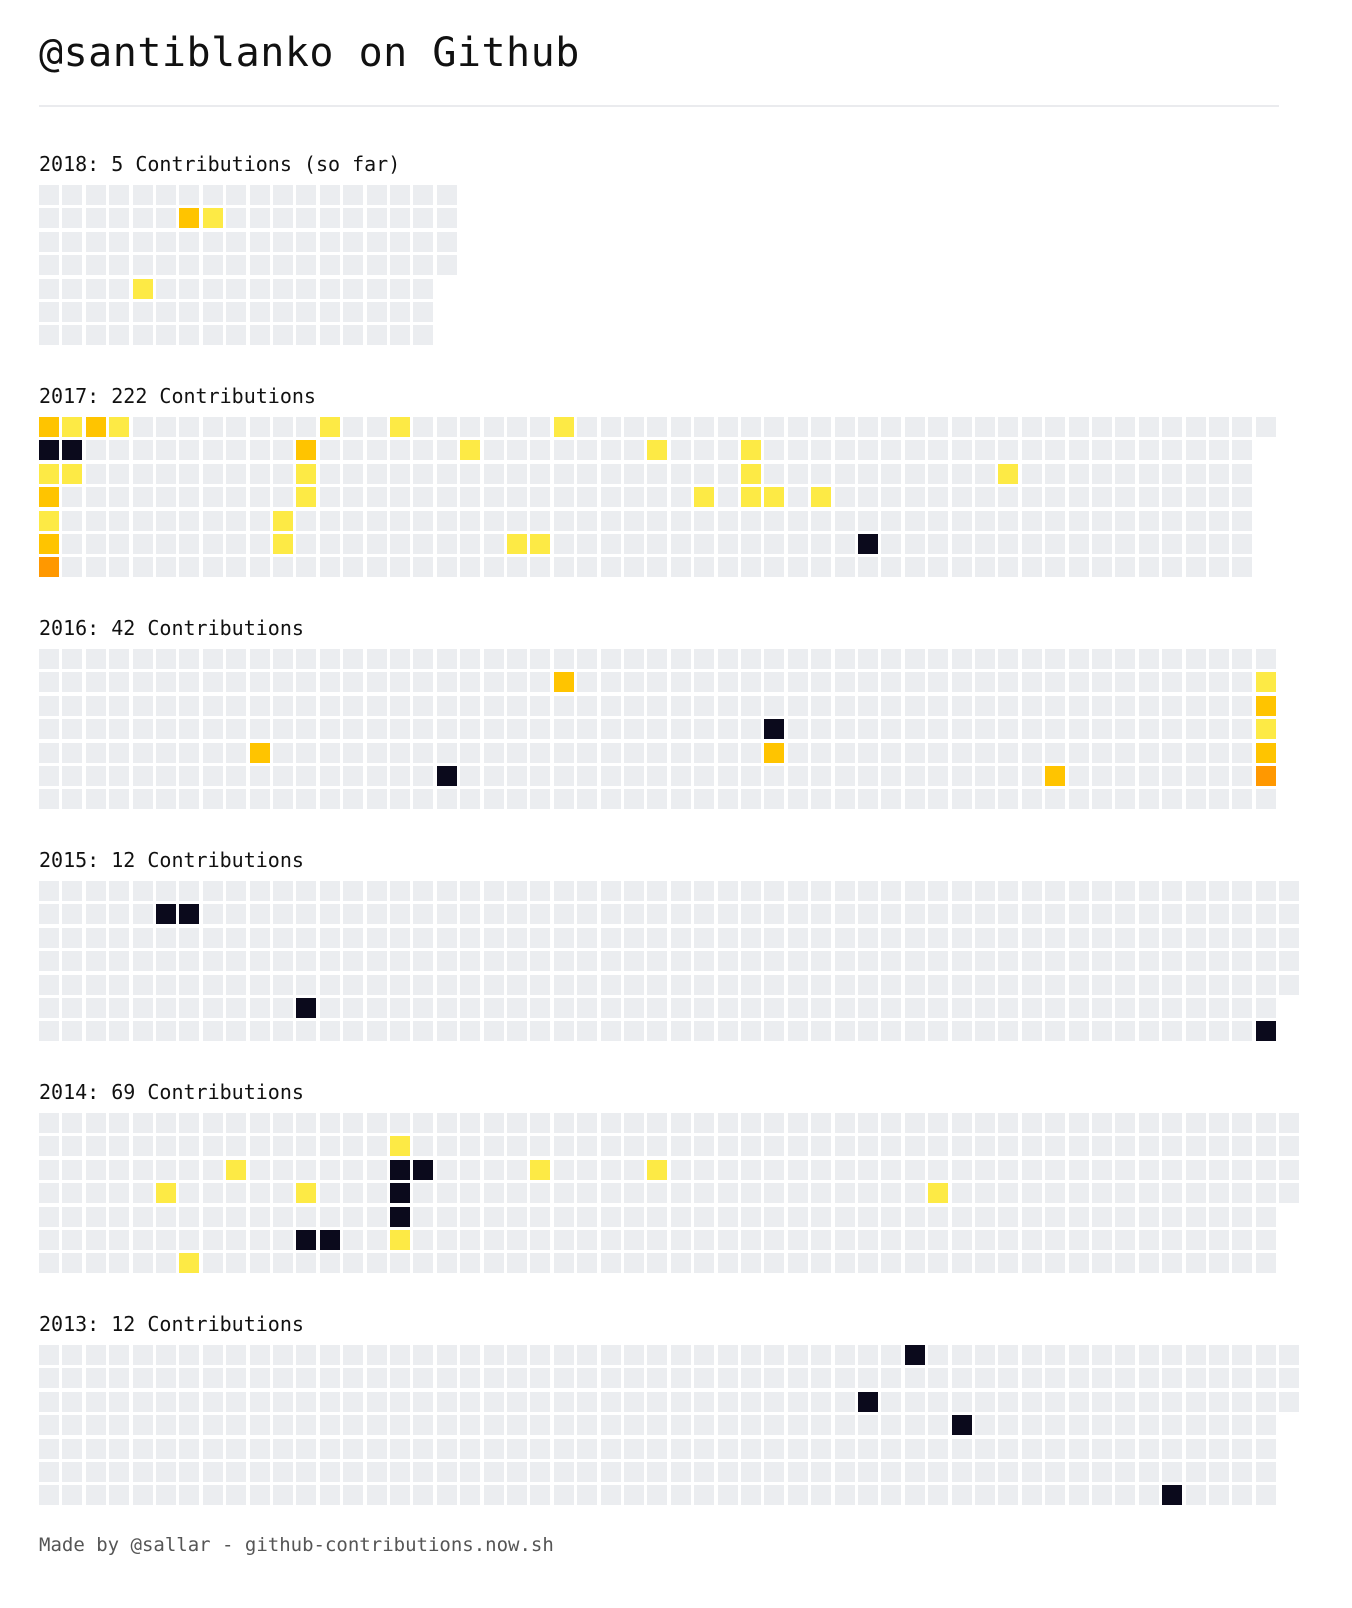  Describe the element at coordinates (170, 1545) in the screenshot. I see `author-link: @sallar` at that location.